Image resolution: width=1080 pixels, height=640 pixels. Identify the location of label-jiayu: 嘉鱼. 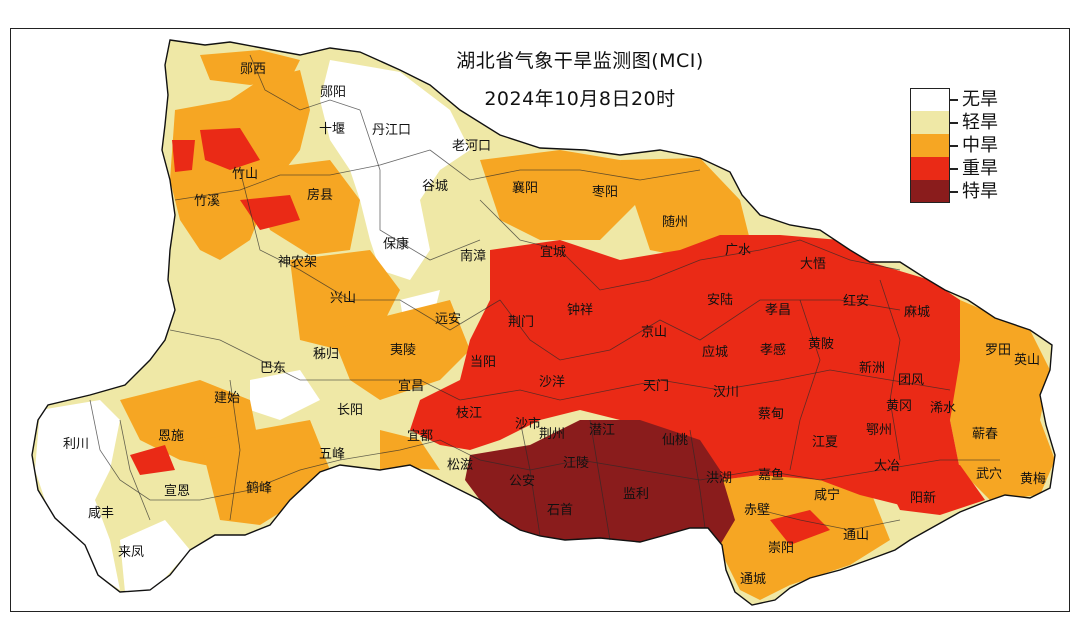
(771, 475).